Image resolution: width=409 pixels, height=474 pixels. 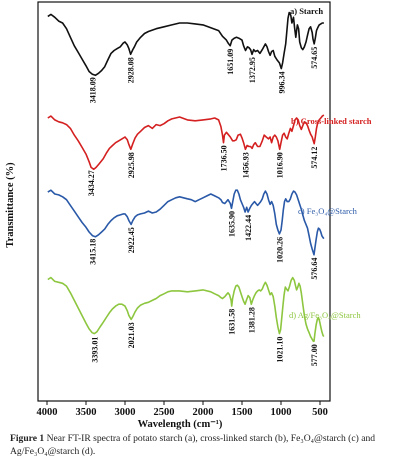 I want to click on peak-label: 1456.93, so click(x=245, y=165).